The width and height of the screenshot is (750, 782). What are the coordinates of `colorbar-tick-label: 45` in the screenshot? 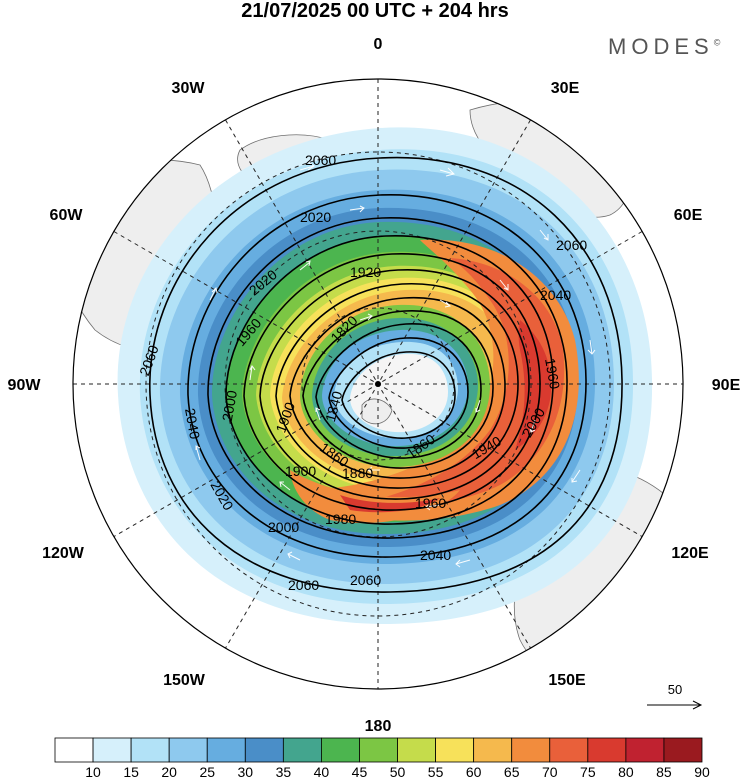 It's located at (360, 772).